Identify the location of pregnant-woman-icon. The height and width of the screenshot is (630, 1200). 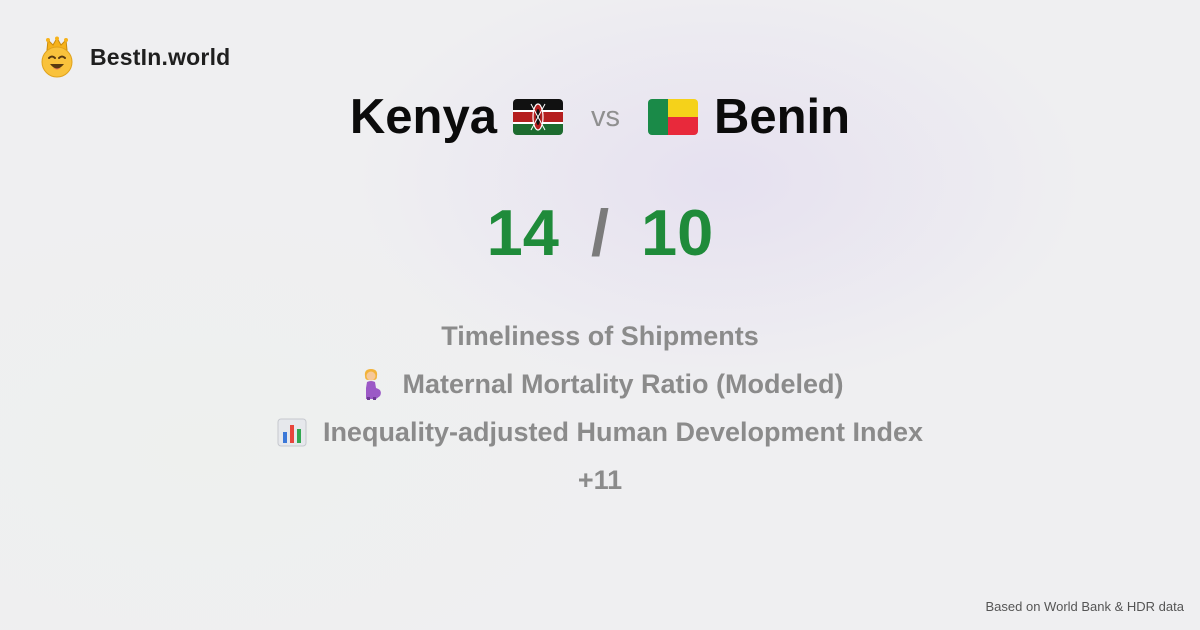
(373, 384).